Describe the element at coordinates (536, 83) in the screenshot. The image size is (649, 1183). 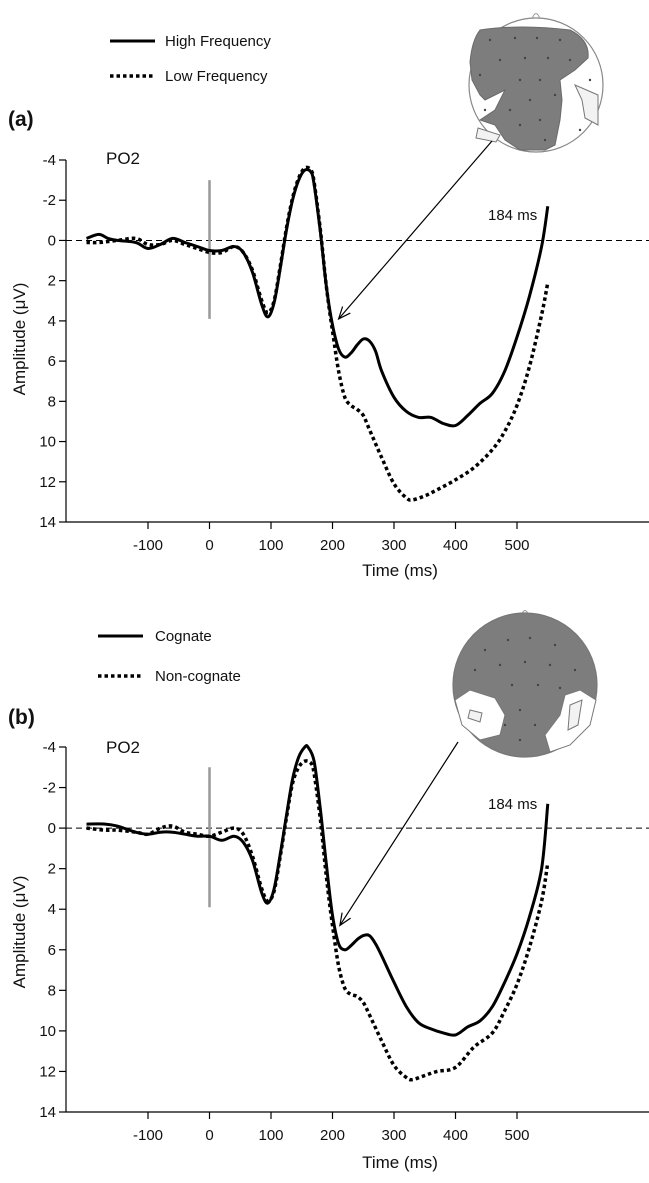
I see `scalp-topography-map-a` at that location.